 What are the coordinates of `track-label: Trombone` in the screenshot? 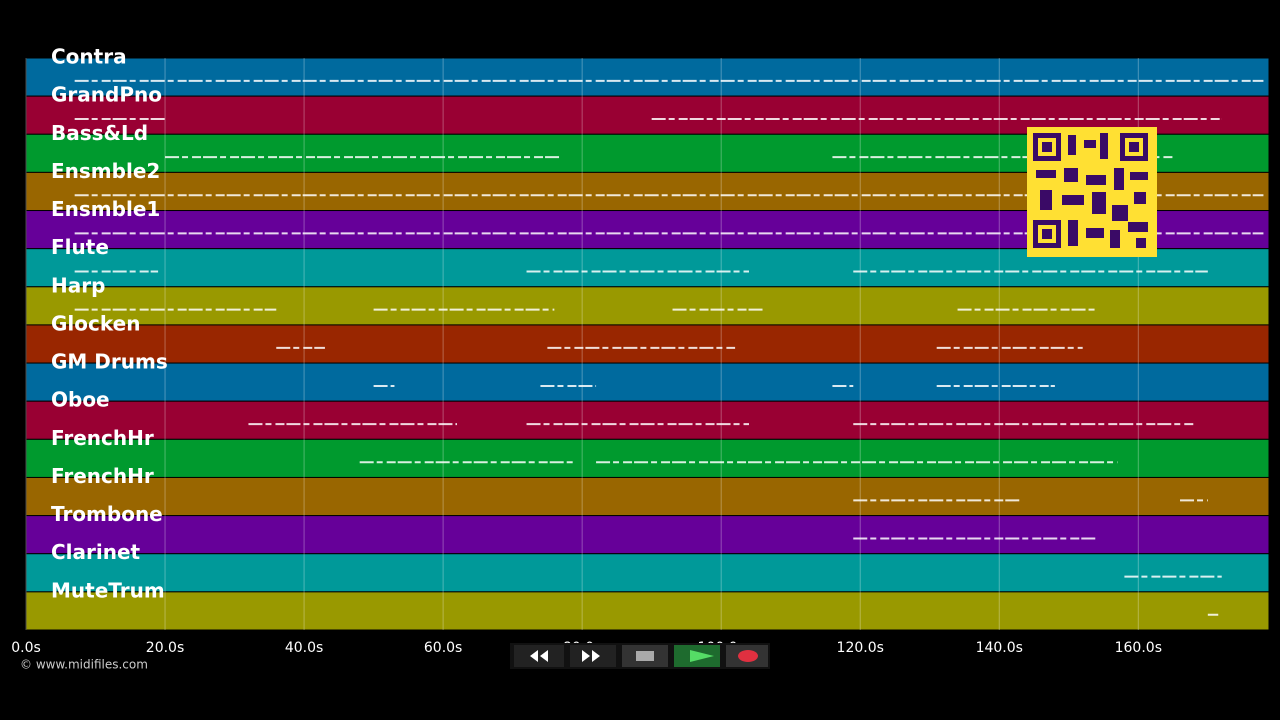 It's located at (107, 514).